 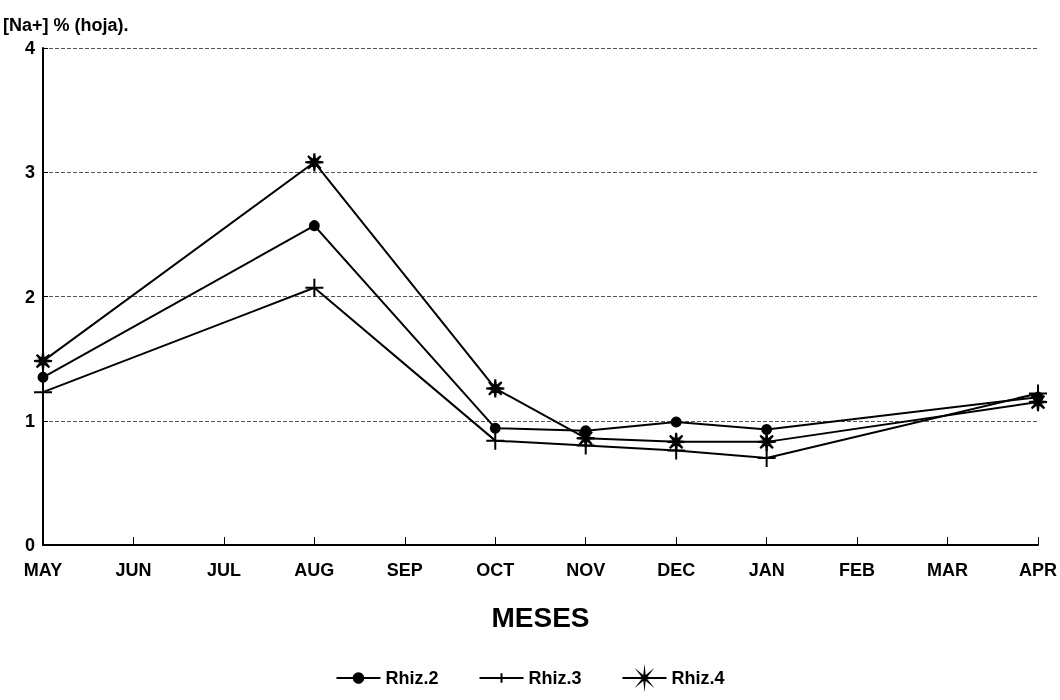 What do you see at coordinates (586, 570) in the screenshot?
I see `x-tick-label: NOV` at bounding box center [586, 570].